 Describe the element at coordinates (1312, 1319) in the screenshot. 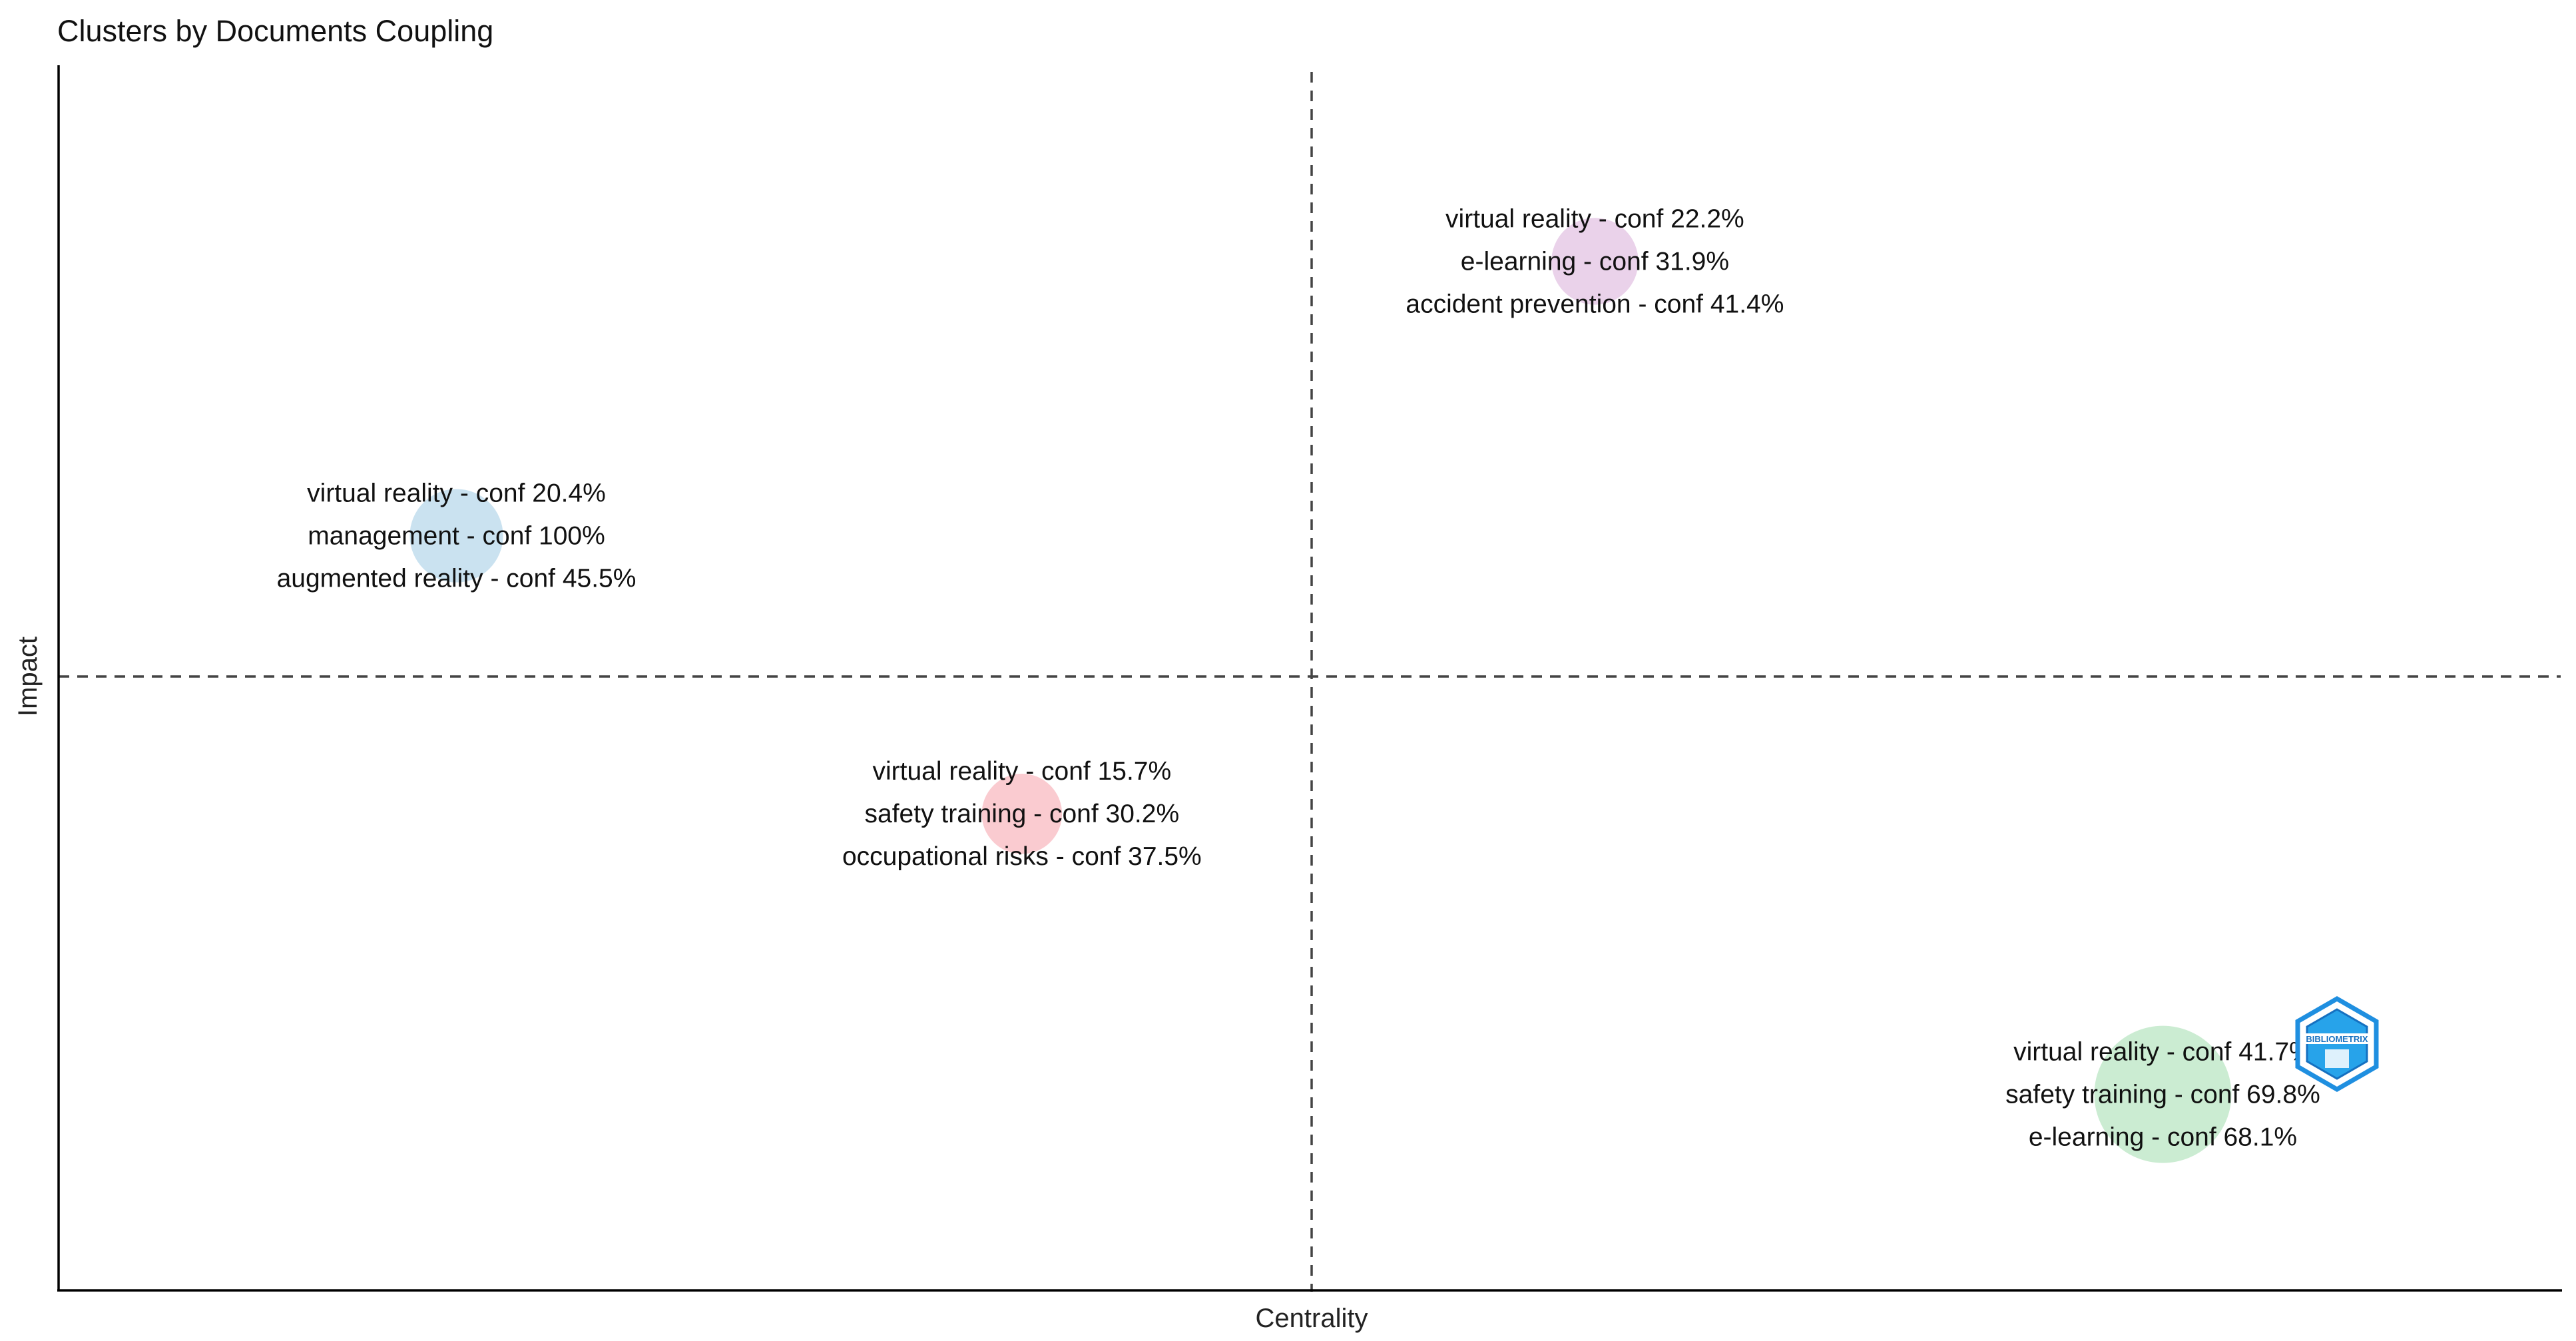

I see `x-axis-label: Centrality` at that location.